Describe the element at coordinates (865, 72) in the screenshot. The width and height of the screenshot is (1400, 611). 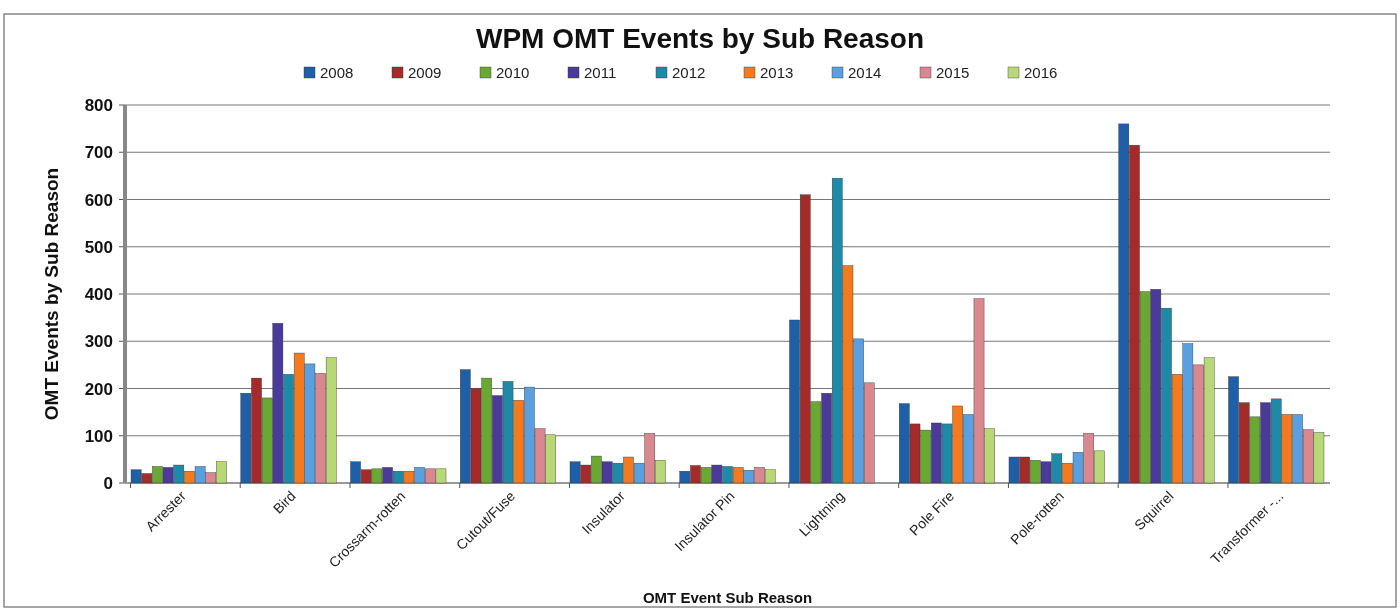
I see `legend-label: 2014` at that location.